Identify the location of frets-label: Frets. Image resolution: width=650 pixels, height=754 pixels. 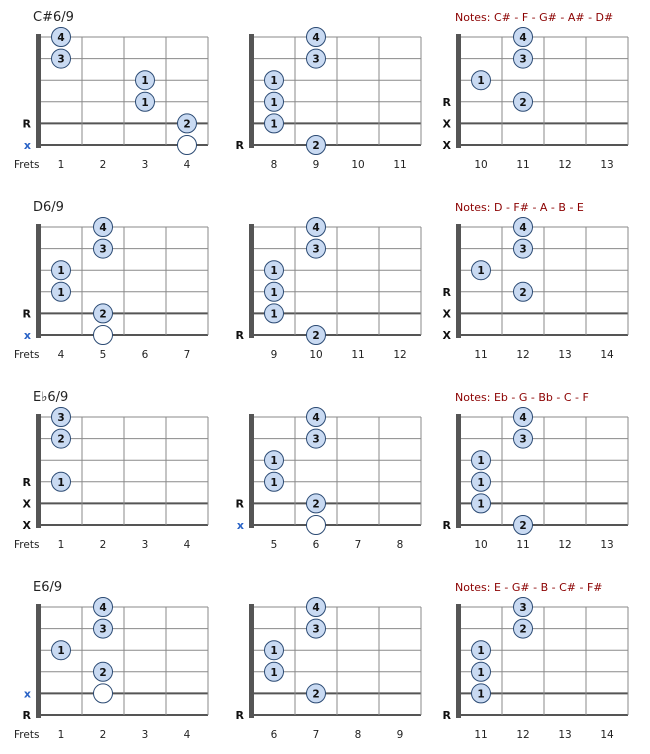
(26, 355).